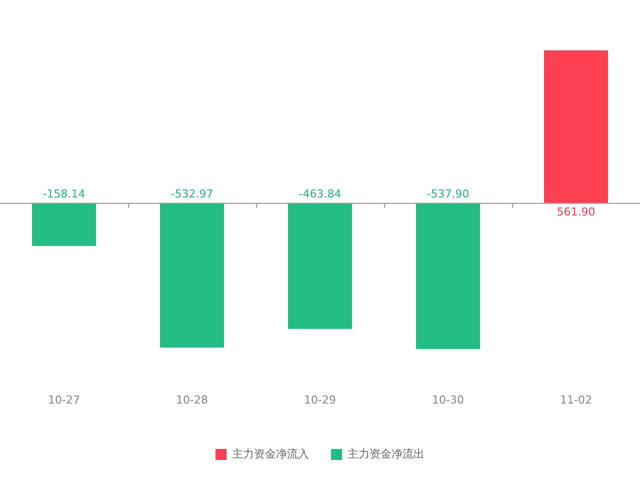 This screenshot has height=480, width=640. What do you see at coordinates (448, 193) in the screenshot?
I see `data-label: -537.90` at bounding box center [448, 193].